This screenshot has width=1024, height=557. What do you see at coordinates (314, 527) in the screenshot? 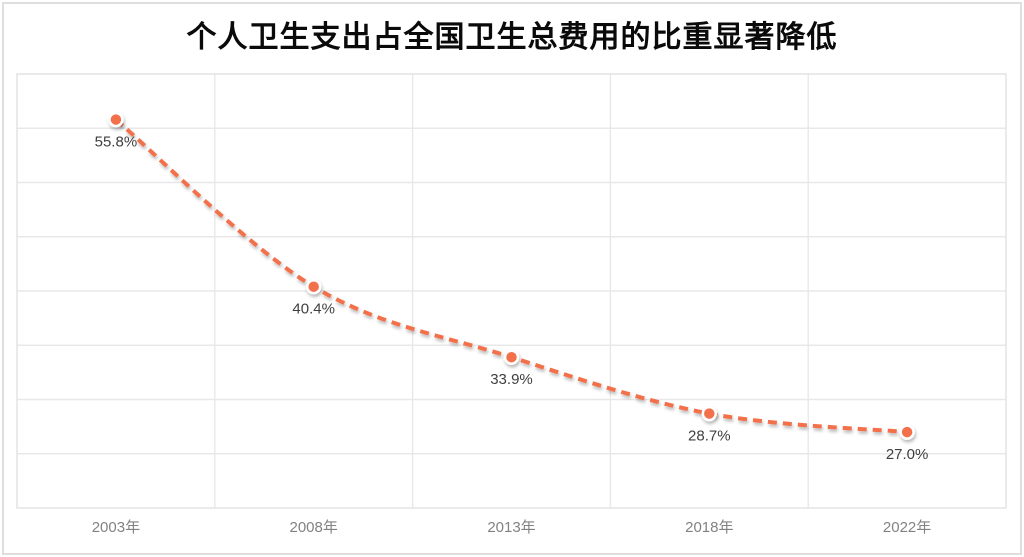
I see `x-axis-label: 2008年` at bounding box center [314, 527].